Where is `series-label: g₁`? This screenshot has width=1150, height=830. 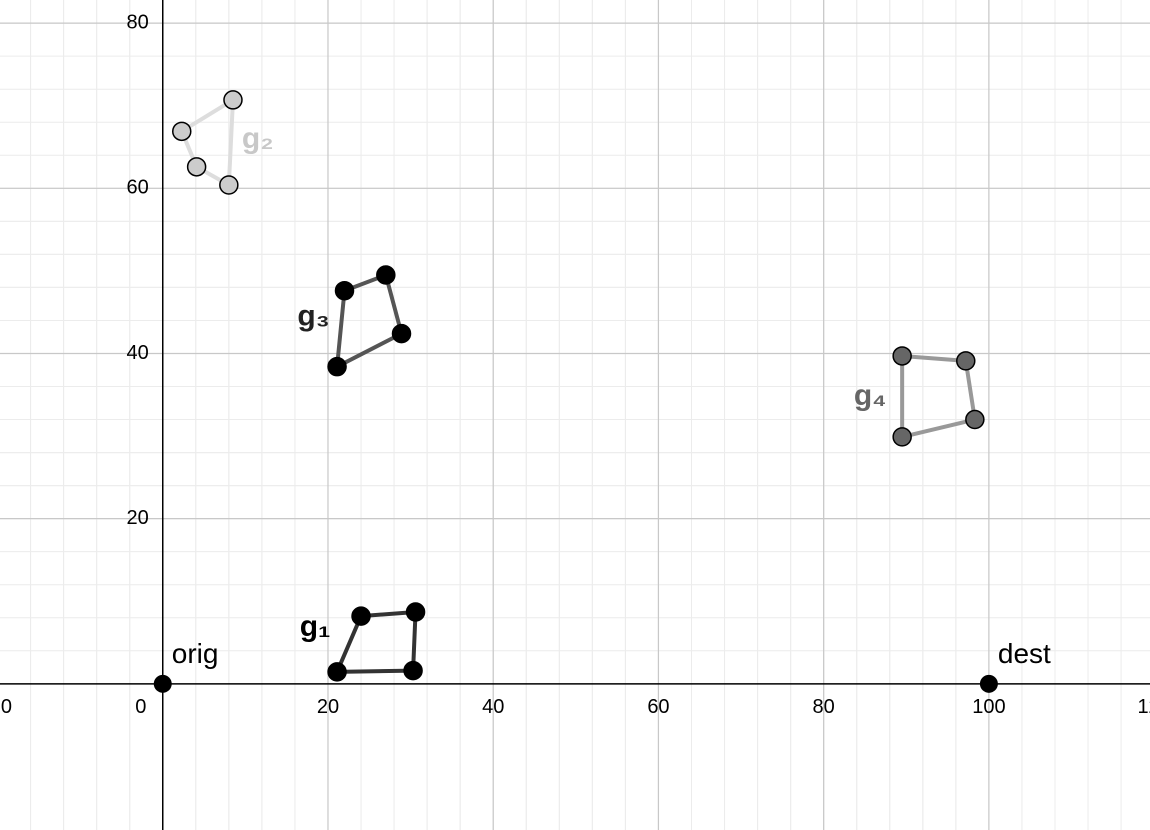
series-label: g₁ is located at coordinates (315, 626).